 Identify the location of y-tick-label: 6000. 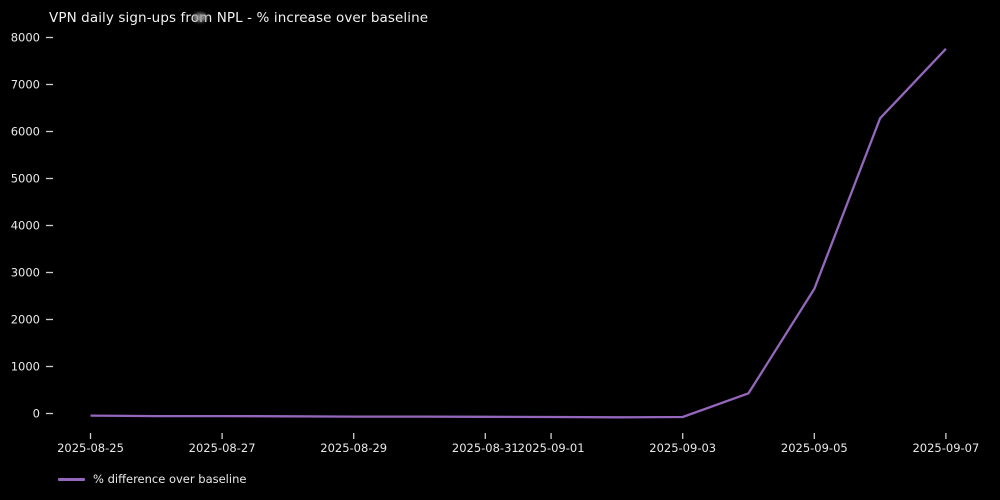
(25, 132).